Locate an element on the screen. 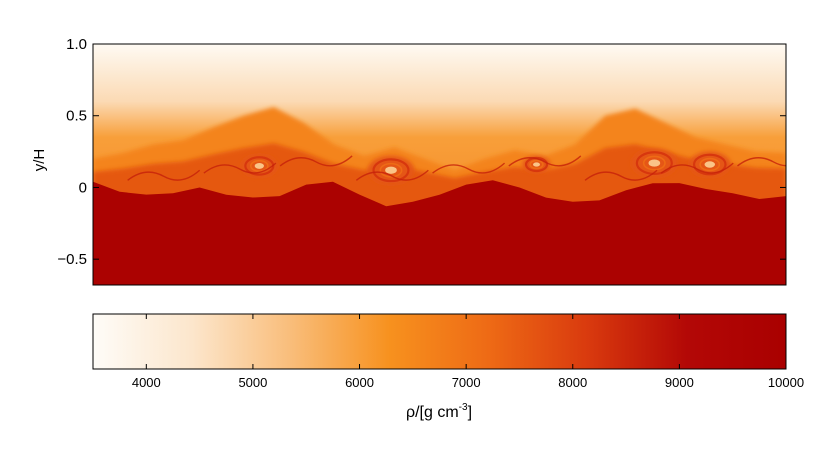 The width and height of the screenshot is (830, 451). colorbar-gradient is located at coordinates (439, 341).